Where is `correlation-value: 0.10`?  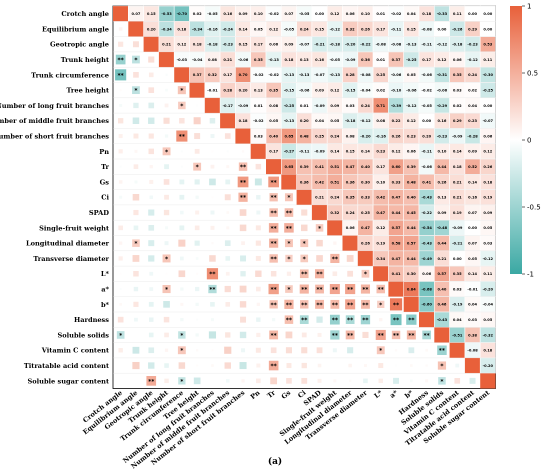 correlation-value: 0.10 is located at coordinates (365, 14).